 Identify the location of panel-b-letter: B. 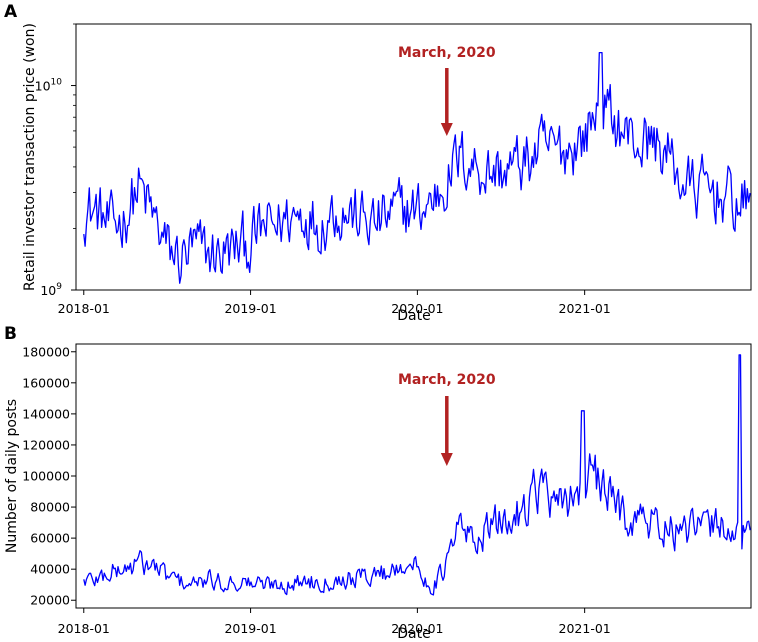
(10, 334).